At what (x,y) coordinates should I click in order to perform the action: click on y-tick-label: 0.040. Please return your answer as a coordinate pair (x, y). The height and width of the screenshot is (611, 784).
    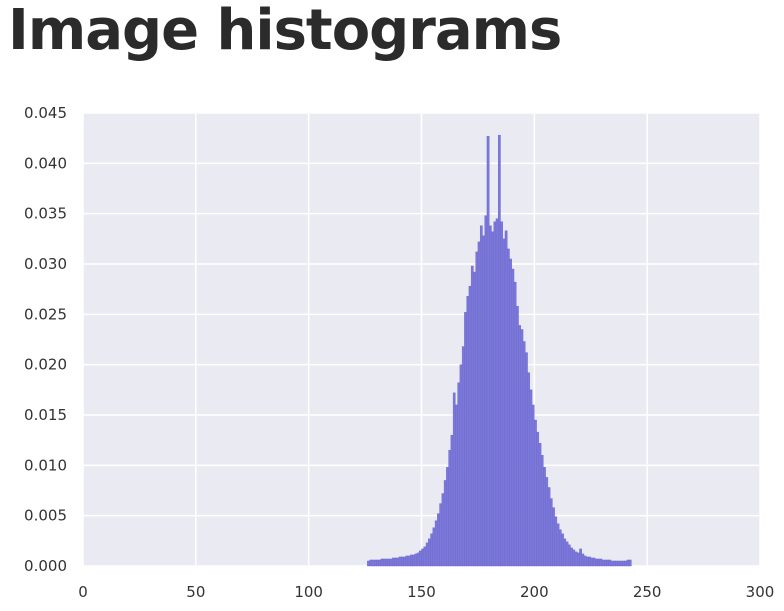
    Looking at the image, I should click on (45, 163).